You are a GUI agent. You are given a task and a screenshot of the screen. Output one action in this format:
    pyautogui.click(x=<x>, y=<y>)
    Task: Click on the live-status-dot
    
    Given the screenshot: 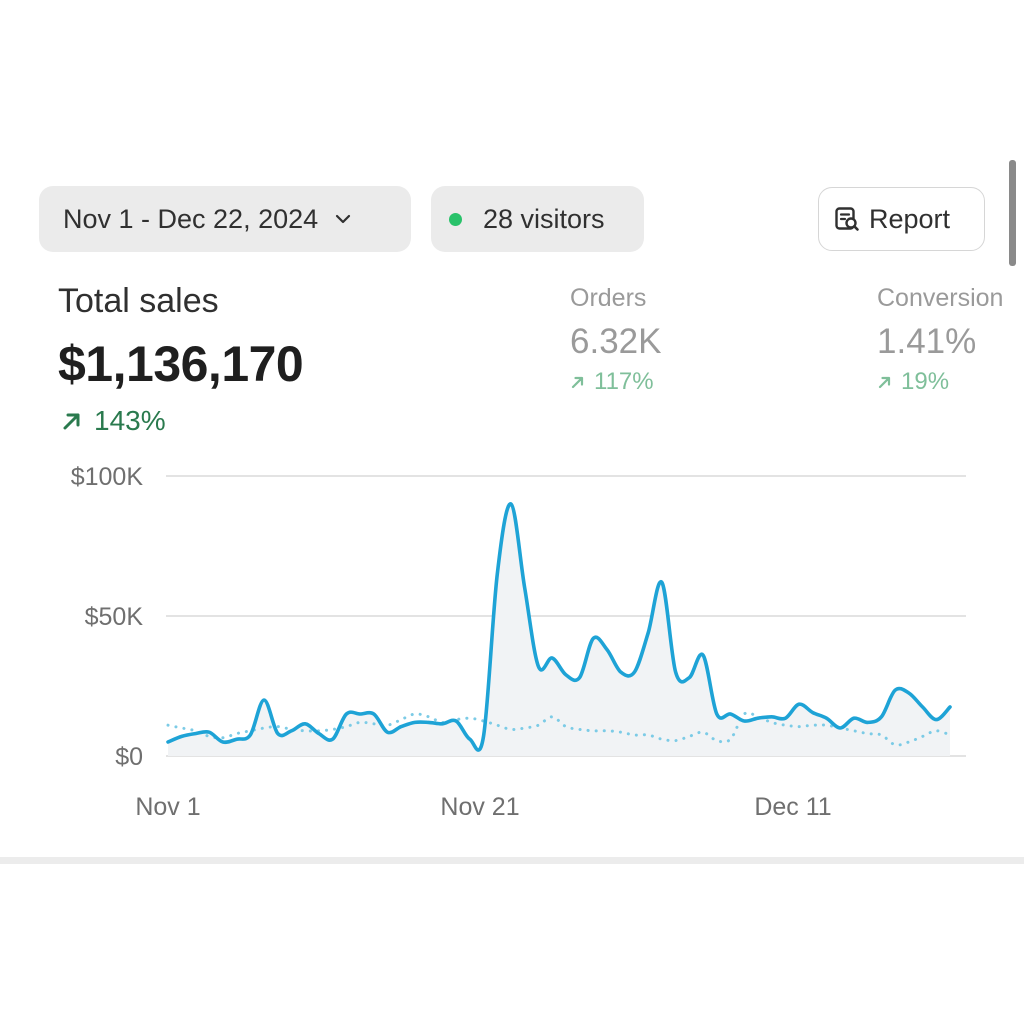 What is the action you would take?
    pyautogui.click(x=455, y=219)
    